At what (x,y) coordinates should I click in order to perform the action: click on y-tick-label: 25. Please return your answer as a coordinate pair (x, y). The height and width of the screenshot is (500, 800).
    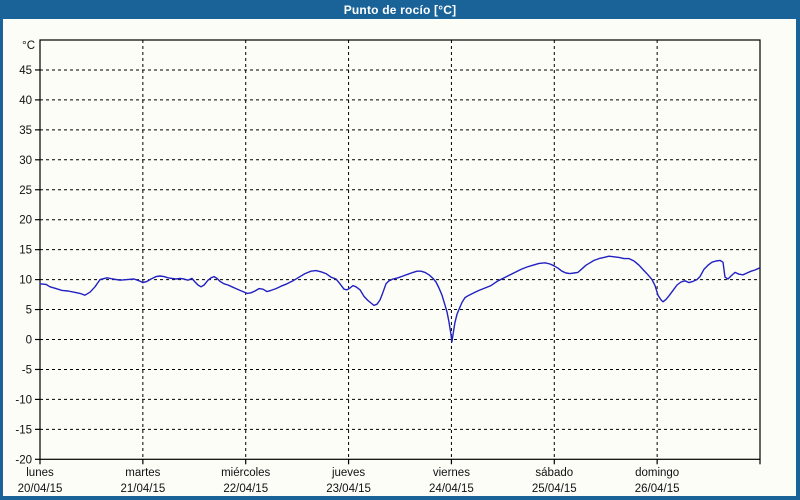
    Looking at the image, I should click on (25, 191).